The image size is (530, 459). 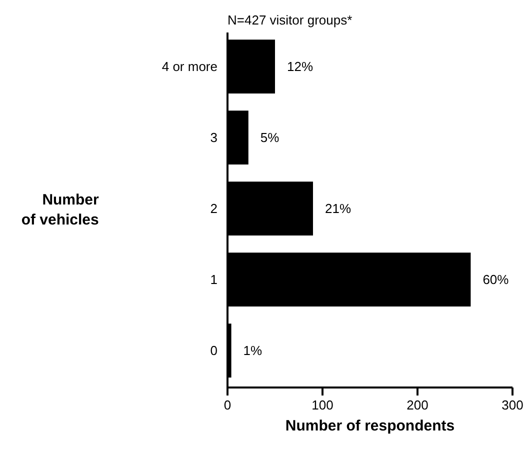 What do you see at coordinates (496, 280) in the screenshot?
I see `annotation: 60%` at bounding box center [496, 280].